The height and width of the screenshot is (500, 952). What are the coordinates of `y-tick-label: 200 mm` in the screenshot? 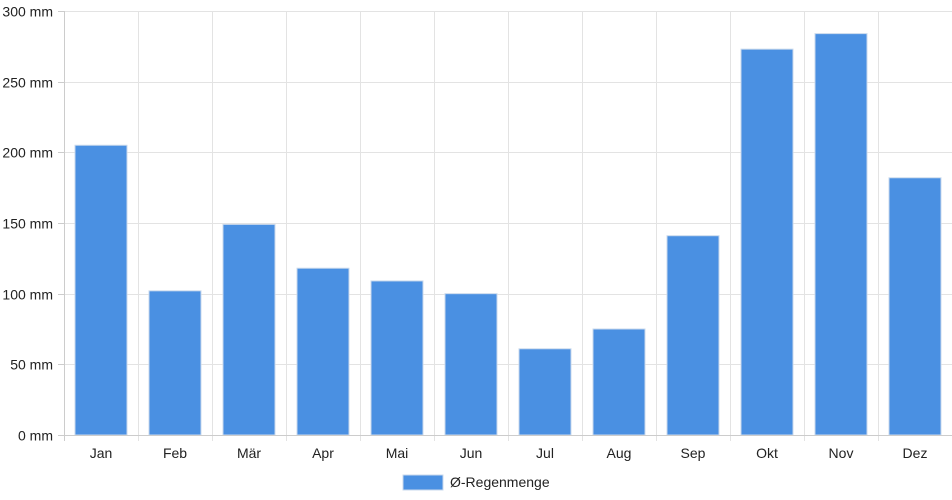 It's located at (27, 153).